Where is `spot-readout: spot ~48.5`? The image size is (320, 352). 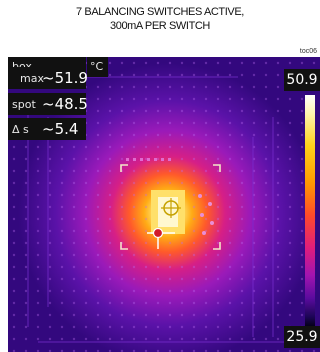
spot-readout: spot ~48.5 is located at coordinates (48, 104).